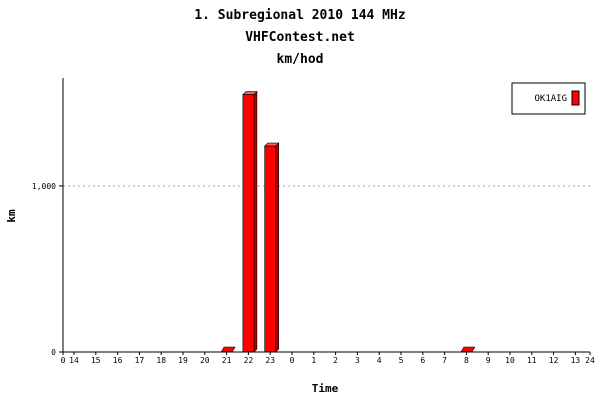  Describe the element at coordinates (11, 216) in the screenshot. I see `y-axis-title: km` at that location.